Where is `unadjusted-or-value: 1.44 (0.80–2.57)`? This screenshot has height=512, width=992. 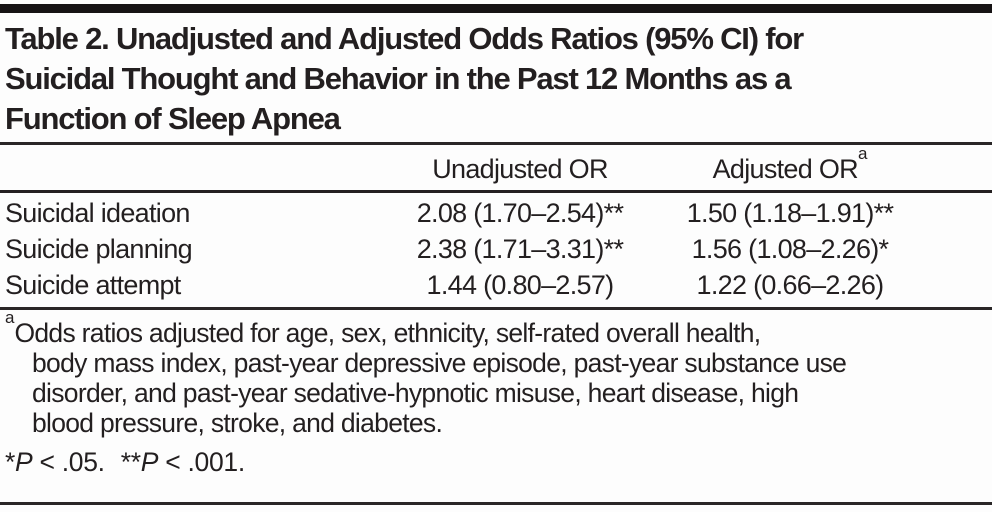
unadjusted-or-value: 1.44 (0.80–2.57) is located at coordinates (520, 285).